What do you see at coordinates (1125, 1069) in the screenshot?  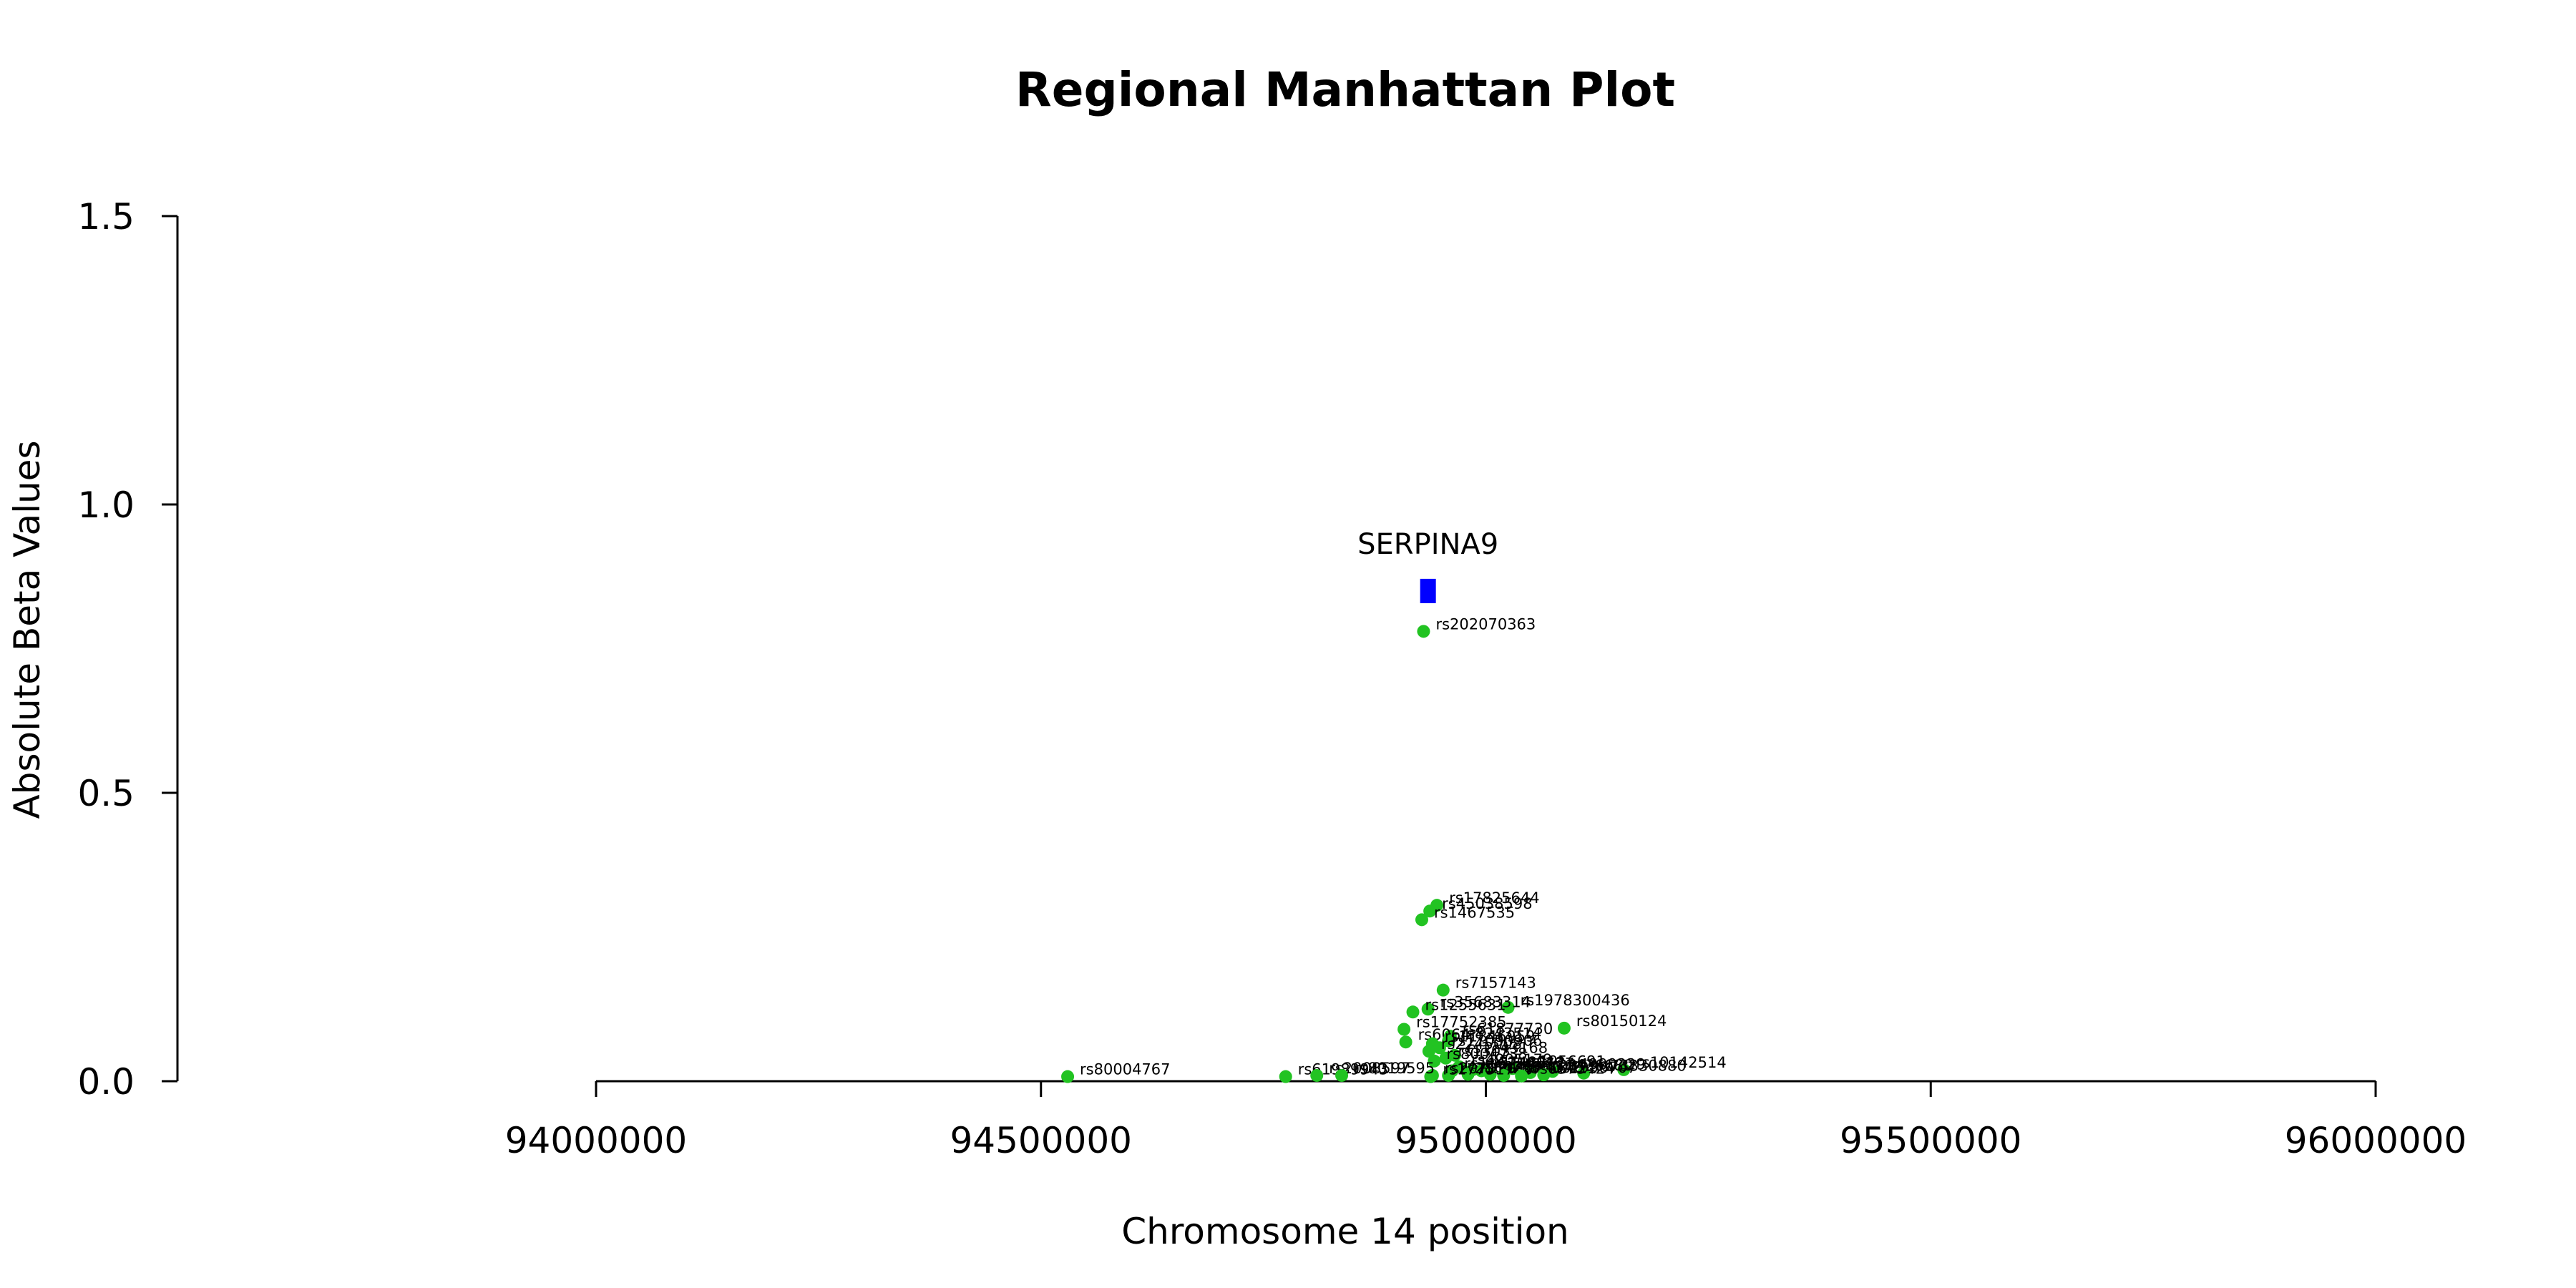 I see `snp-label: rs80004767` at bounding box center [1125, 1069].